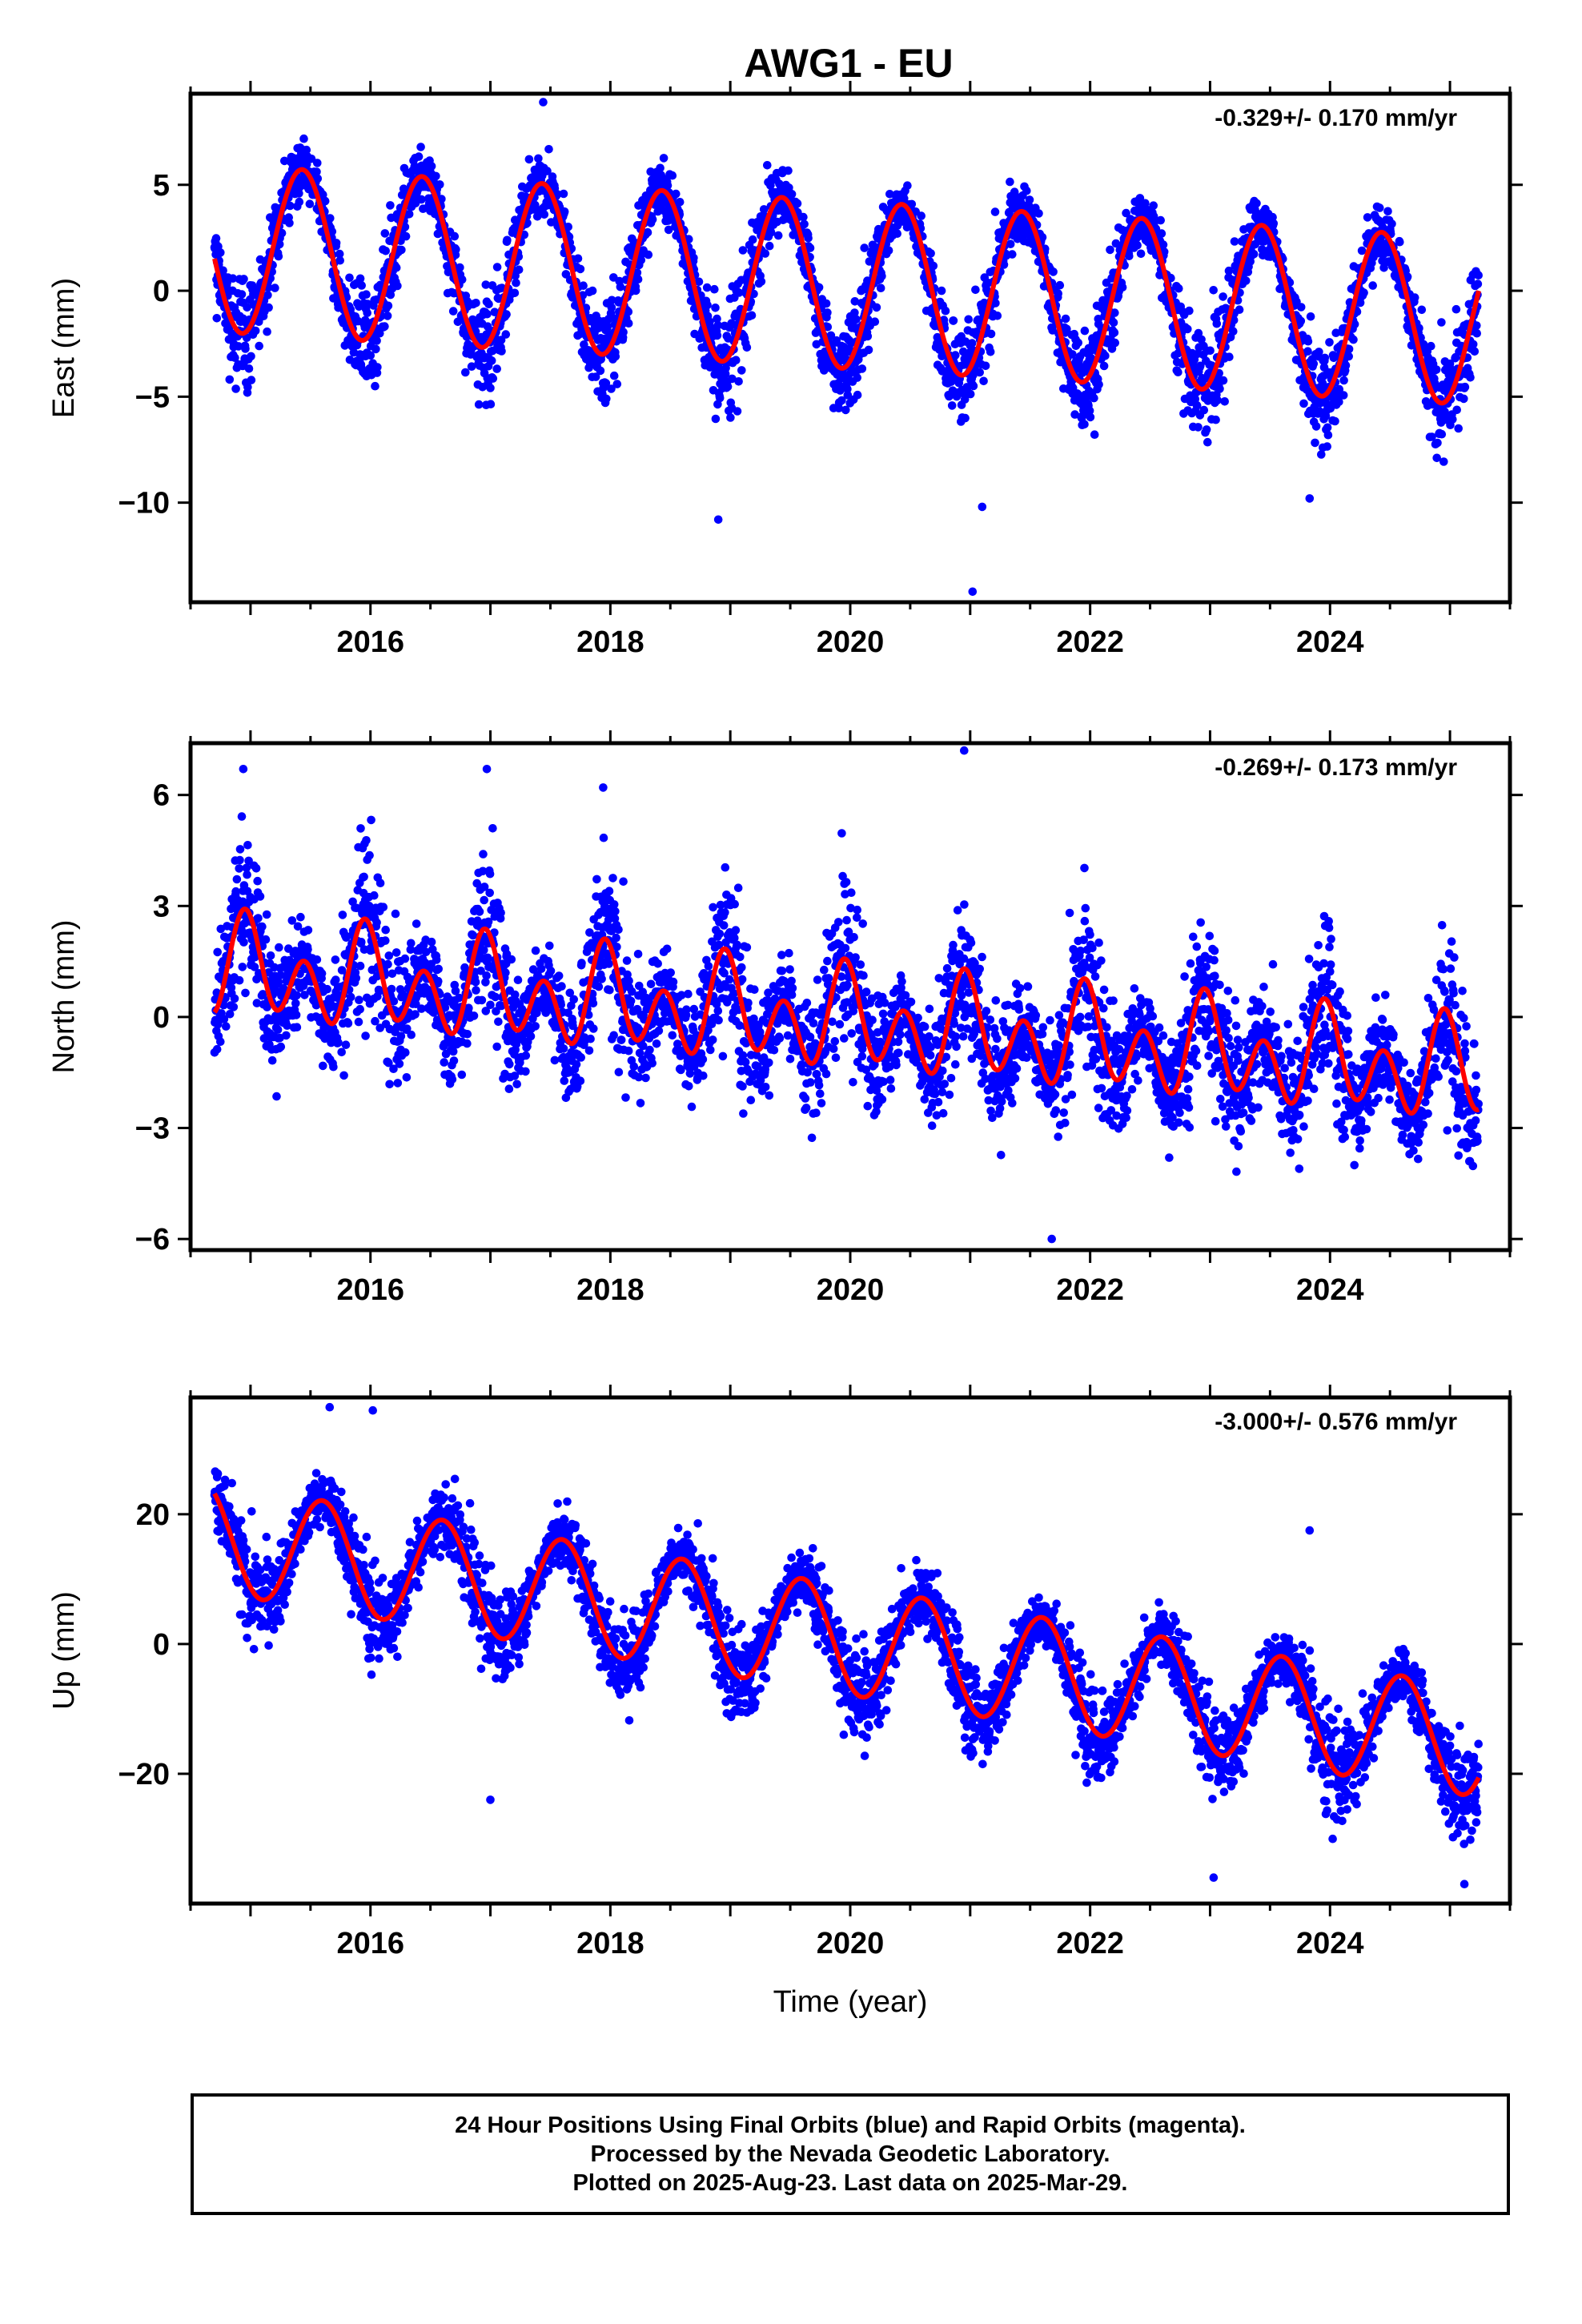 The width and height of the screenshot is (1582, 2324). I want to click on x-tick-label: 2020, so click(851, 642).